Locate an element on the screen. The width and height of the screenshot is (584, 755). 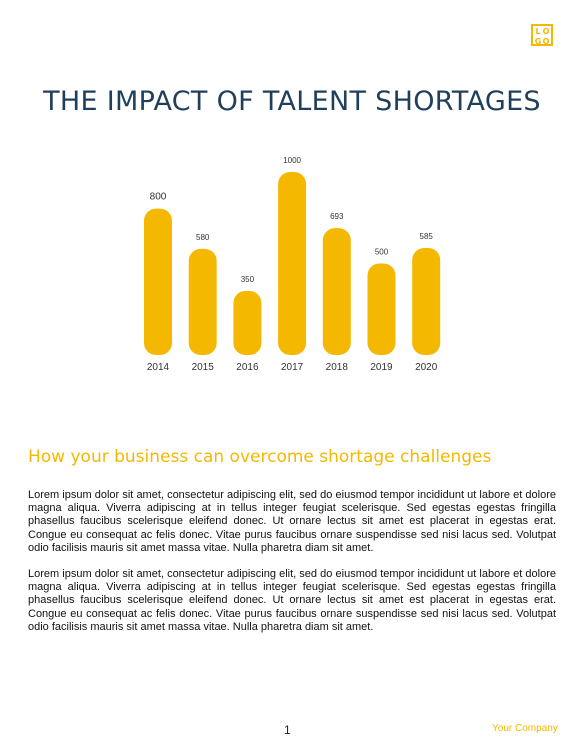
chart-data-label: 585 is located at coordinates (427, 236).